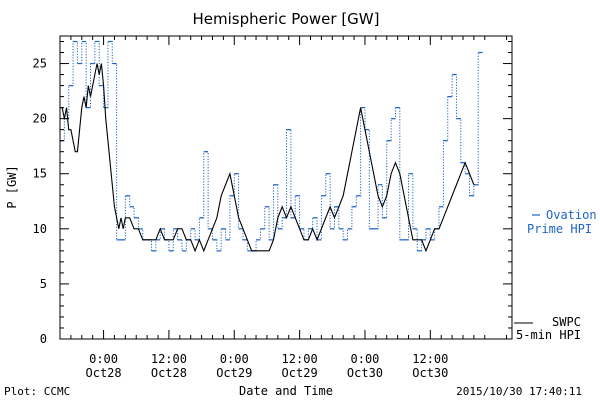  Describe the element at coordinates (519, 391) in the screenshot. I see `footer-right: 2015/10/30 17:40:11` at that location.